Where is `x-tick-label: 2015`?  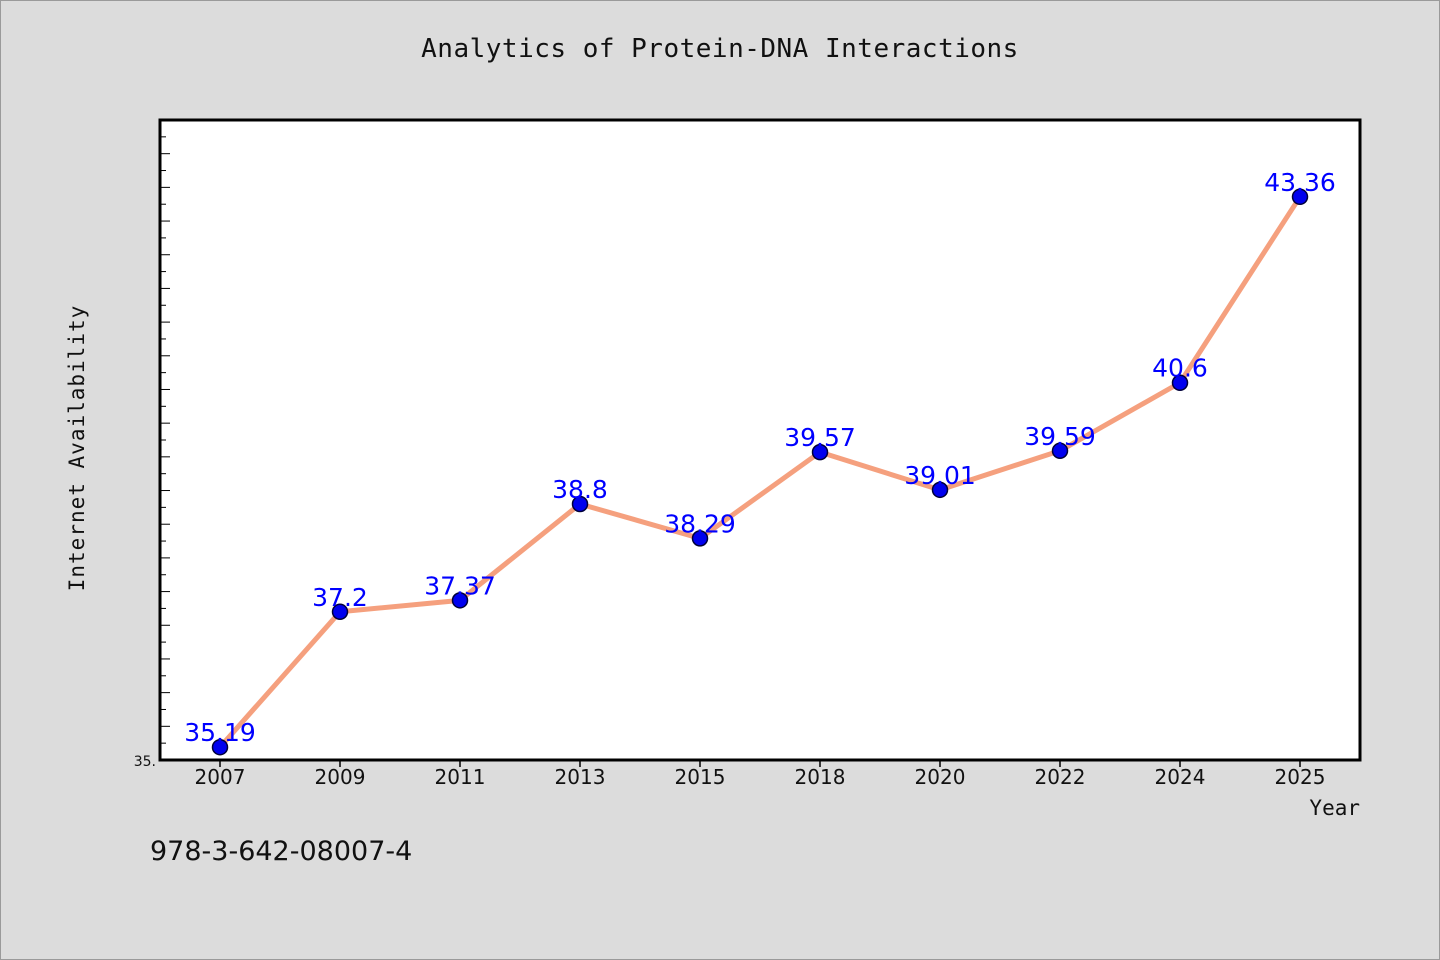 x-tick-label: 2015 is located at coordinates (700, 777).